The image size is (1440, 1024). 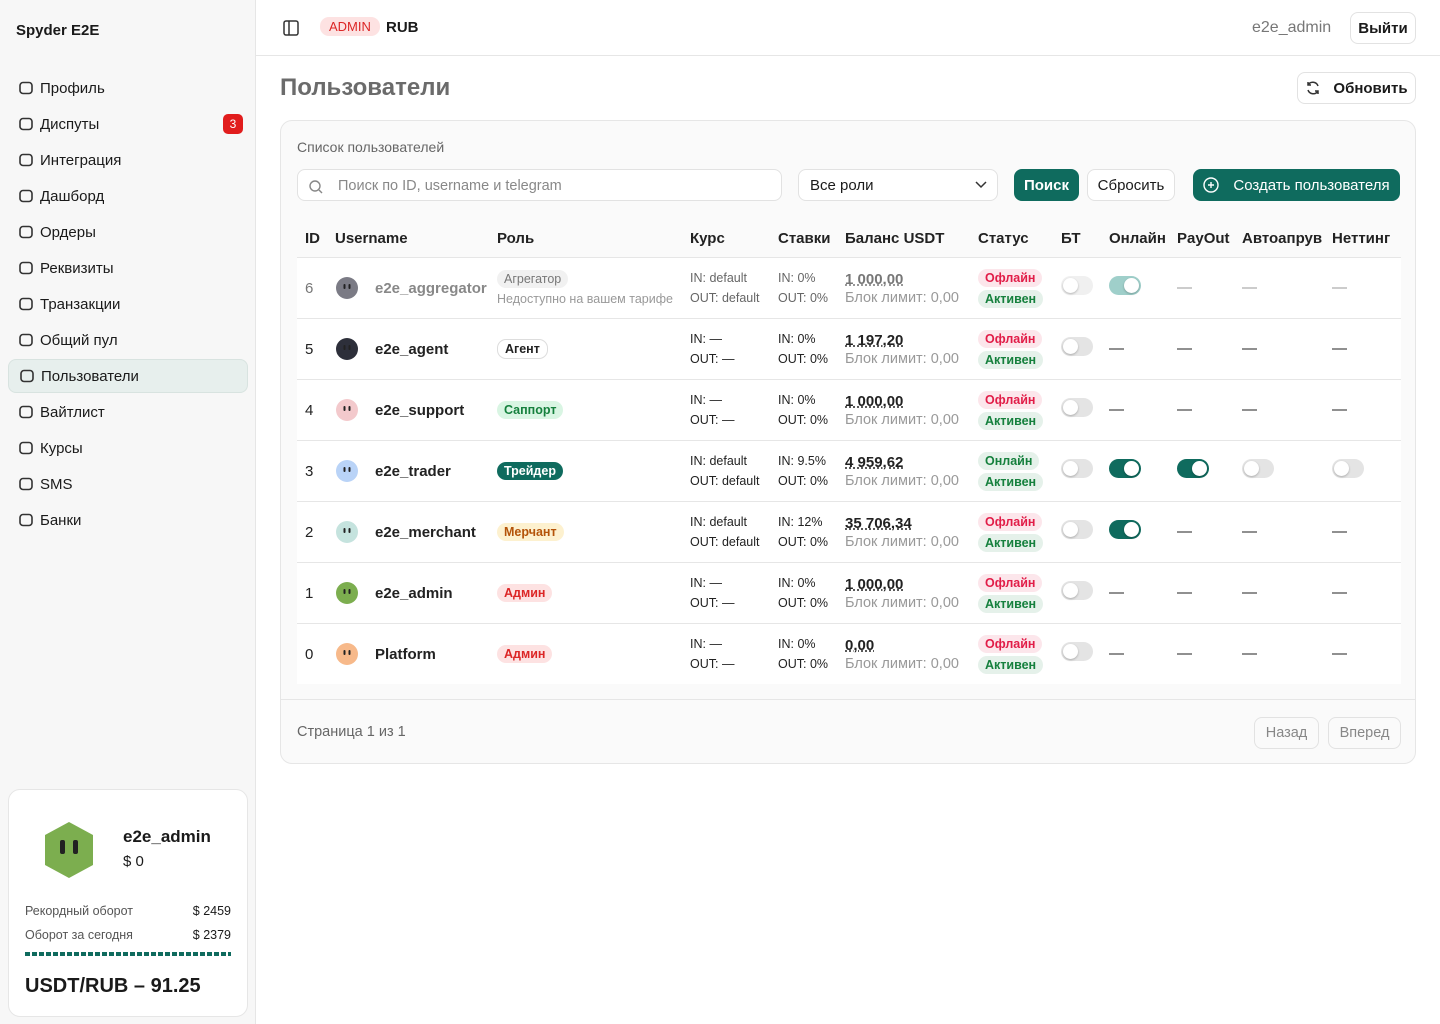 What do you see at coordinates (539, 185) in the screenshot?
I see `search-input: Поиск по ID, username и telegram` at bounding box center [539, 185].